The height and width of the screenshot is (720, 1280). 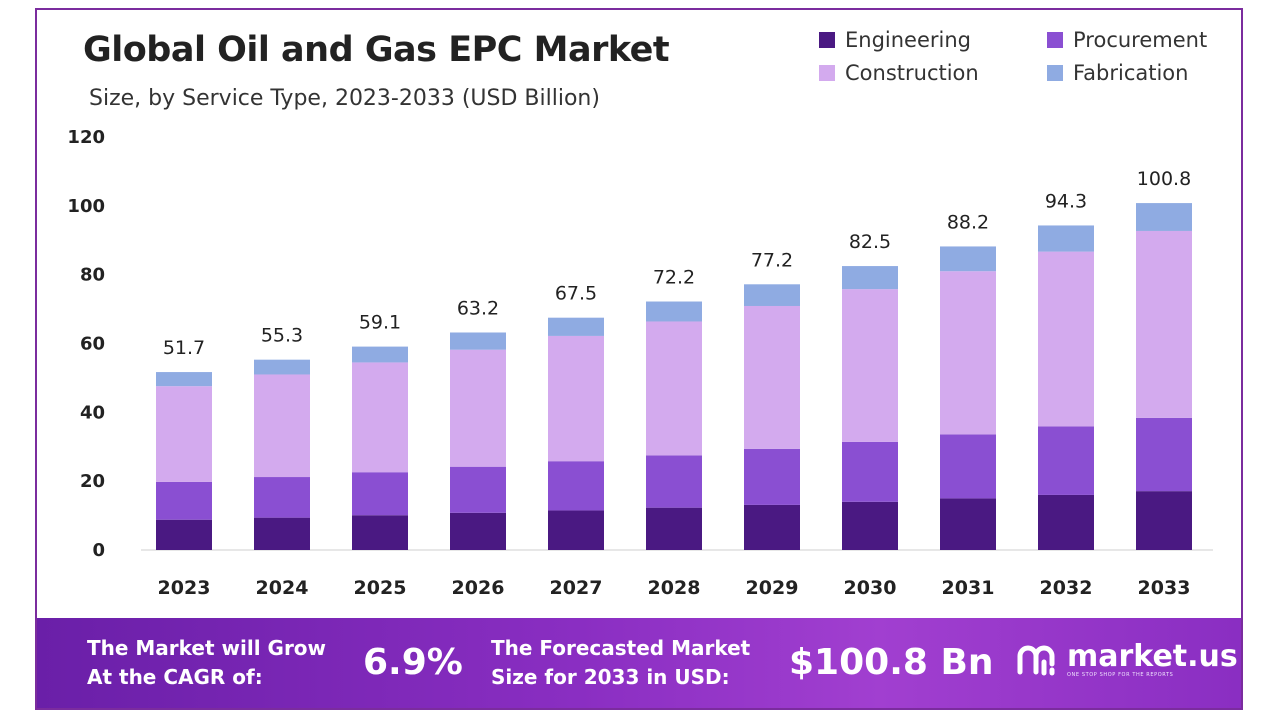 I want to click on bar-group-2025: 59.1, so click(x=380, y=431).